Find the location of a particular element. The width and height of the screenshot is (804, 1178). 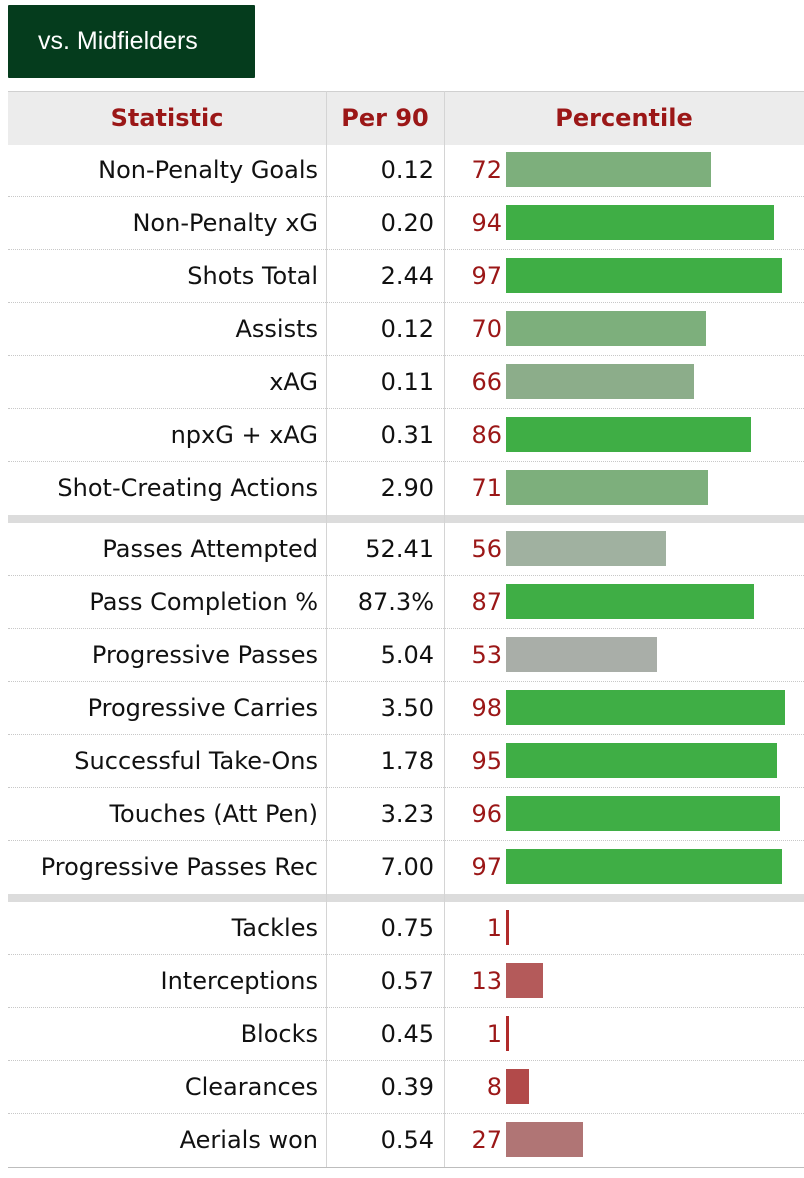

table-row: Clearances 0.39 8 is located at coordinates (406, 1087).